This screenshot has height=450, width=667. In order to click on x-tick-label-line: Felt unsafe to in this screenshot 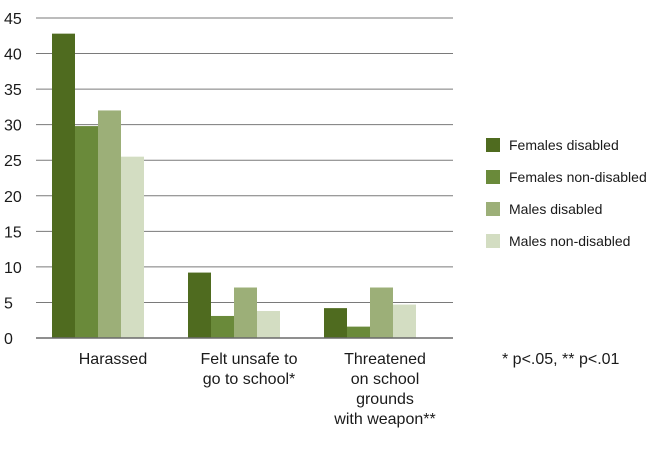, I will do `click(249, 359)`.